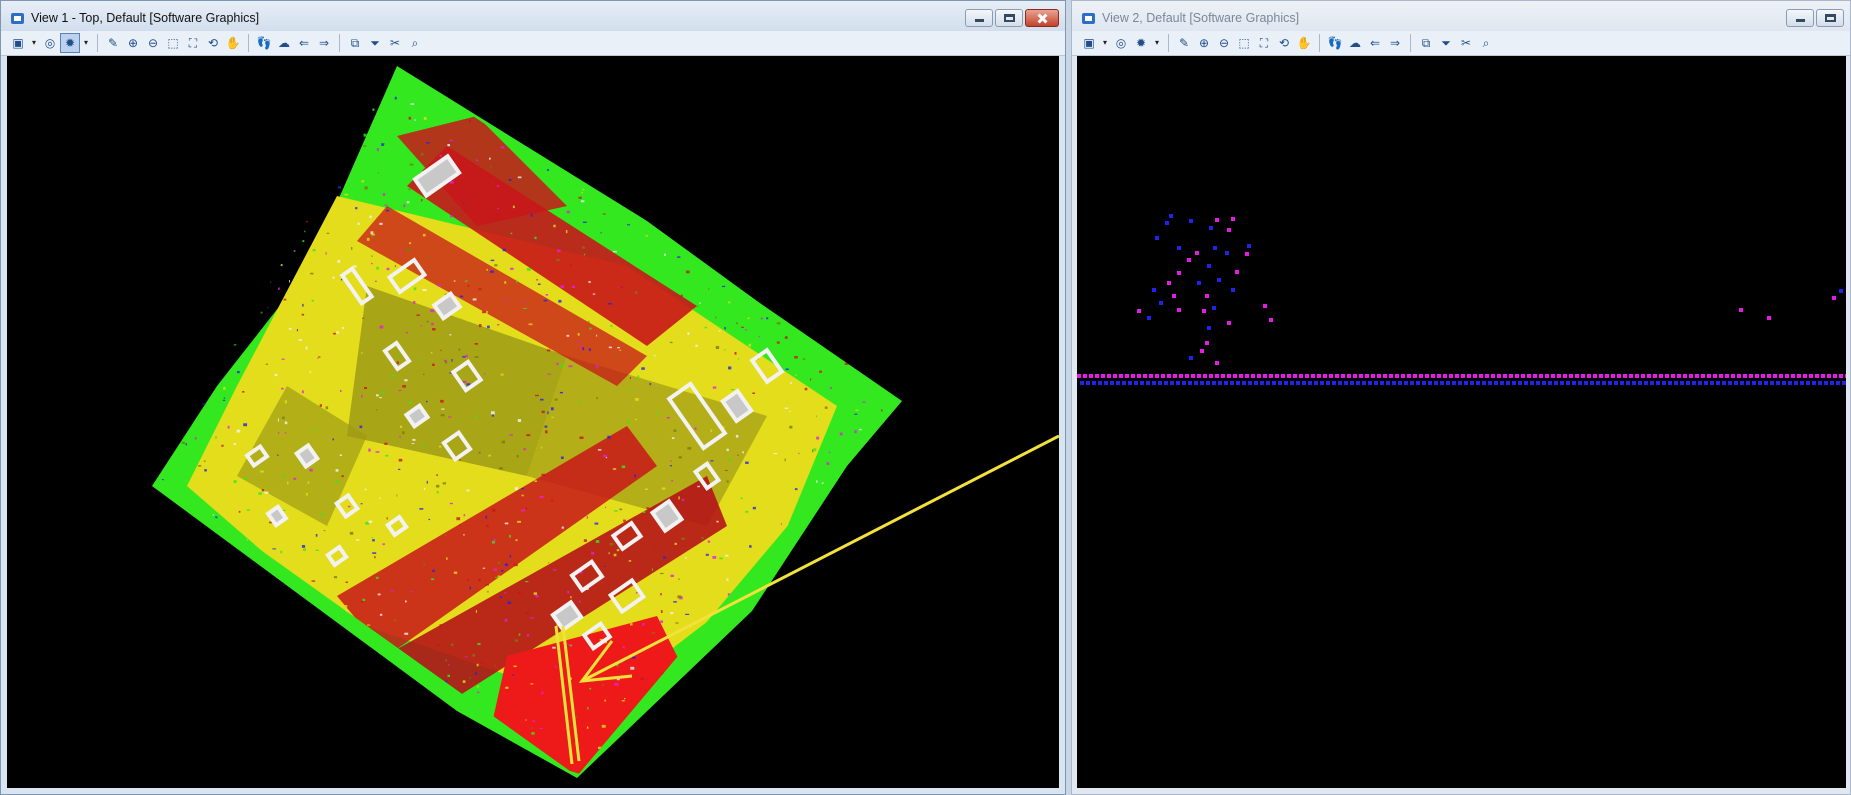  I want to click on close-button, so click(1042, 18).